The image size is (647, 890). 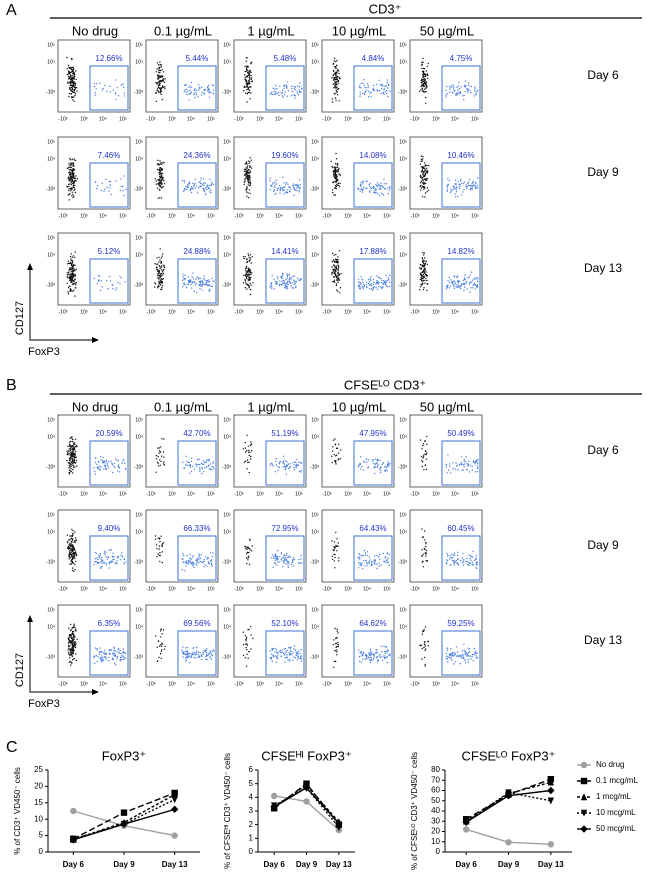 What do you see at coordinates (584, 765) in the screenshot?
I see `legend-marker` at bounding box center [584, 765].